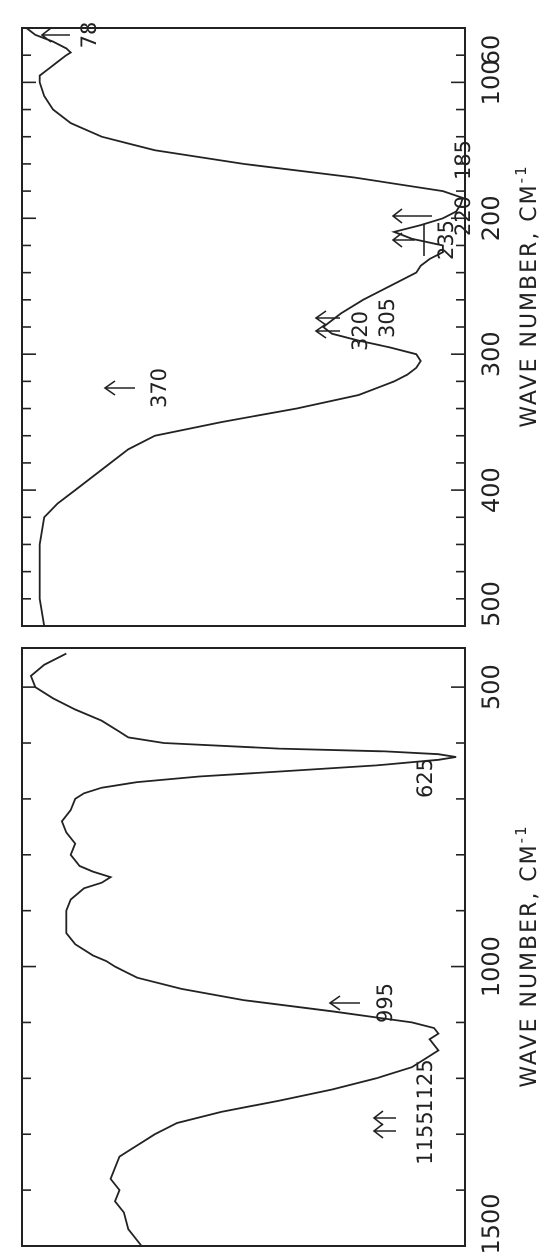 The width and height of the screenshot is (543, 1256). What do you see at coordinates (491, 82) in the screenshot?
I see `chart-2-tick-label: 100` at bounding box center [491, 82].